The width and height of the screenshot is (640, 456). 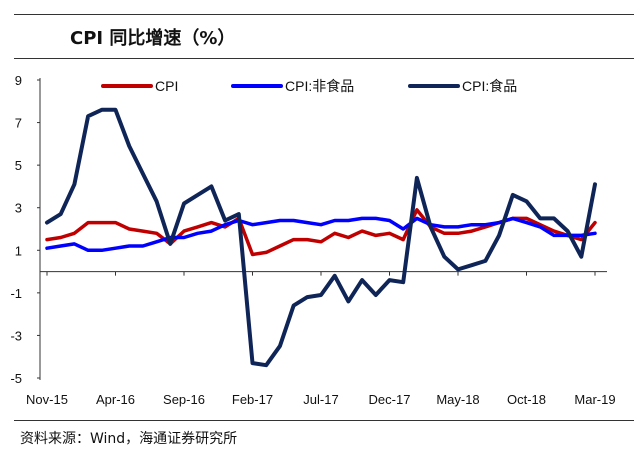 What do you see at coordinates (457, 399) in the screenshot?
I see `x-tick-label: May-18` at bounding box center [457, 399].